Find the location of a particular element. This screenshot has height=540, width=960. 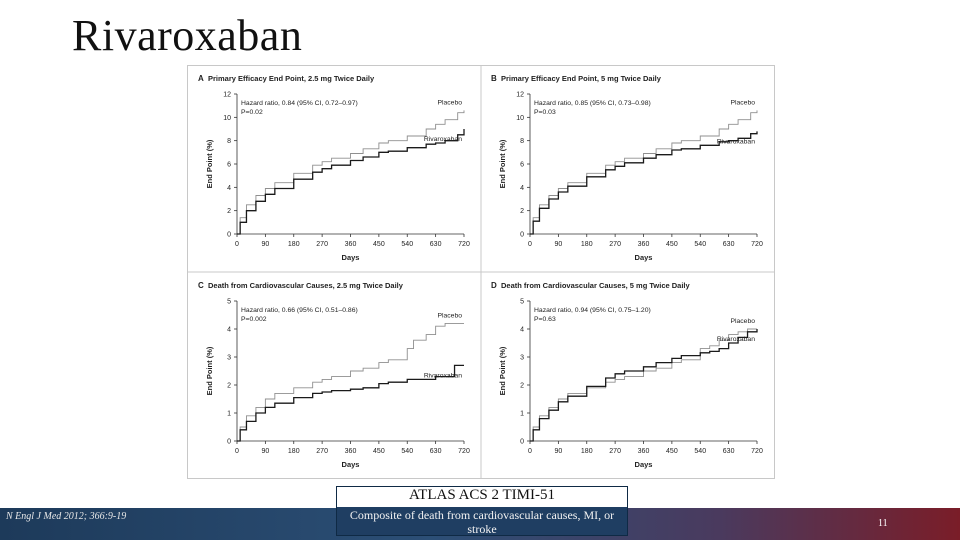

citation: N Engl J Med 2012; 366:9-19 is located at coordinates (66, 516).